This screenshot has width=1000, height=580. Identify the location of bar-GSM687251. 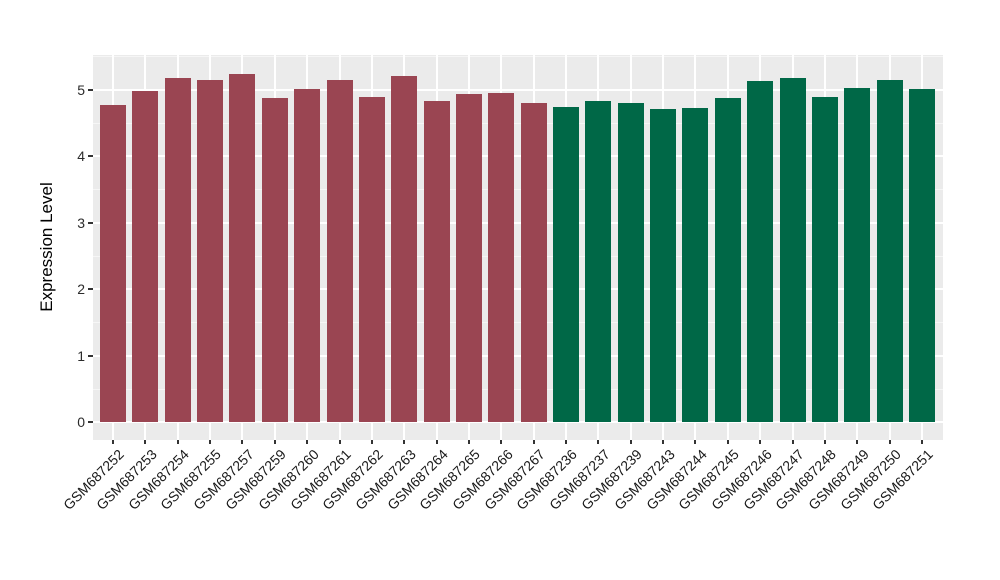
(922, 255).